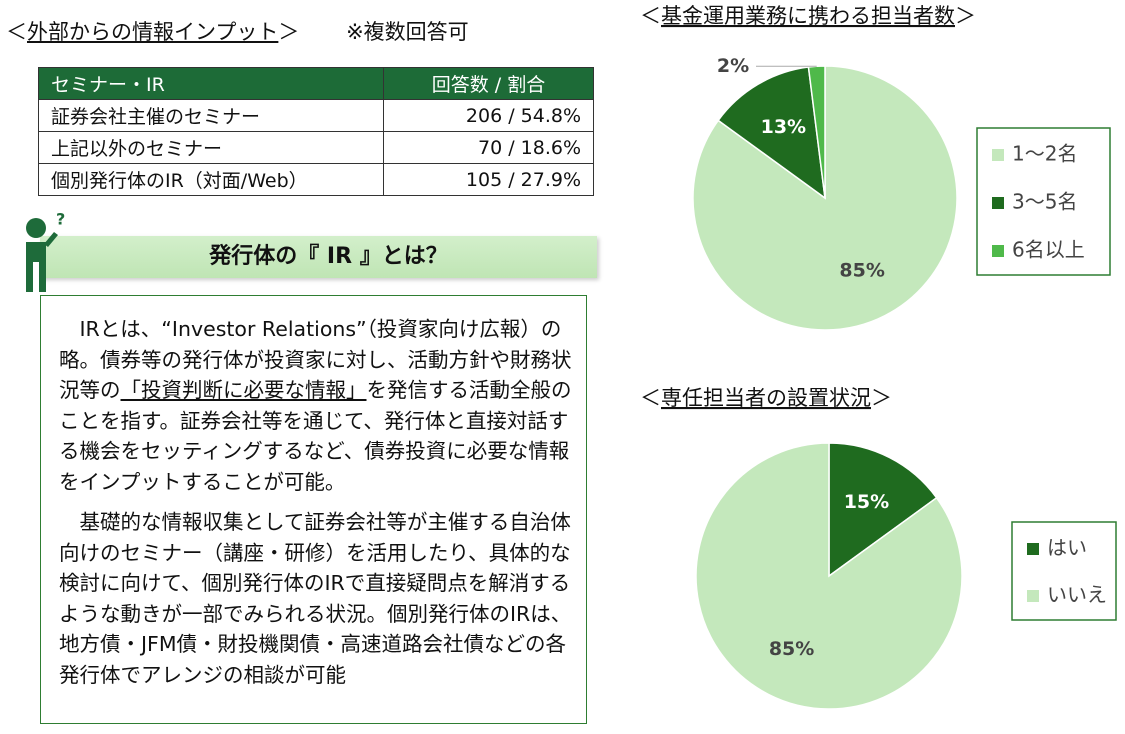  I want to click on cell: 個別発行体のIR（対面/Web）, so click(211, 179).